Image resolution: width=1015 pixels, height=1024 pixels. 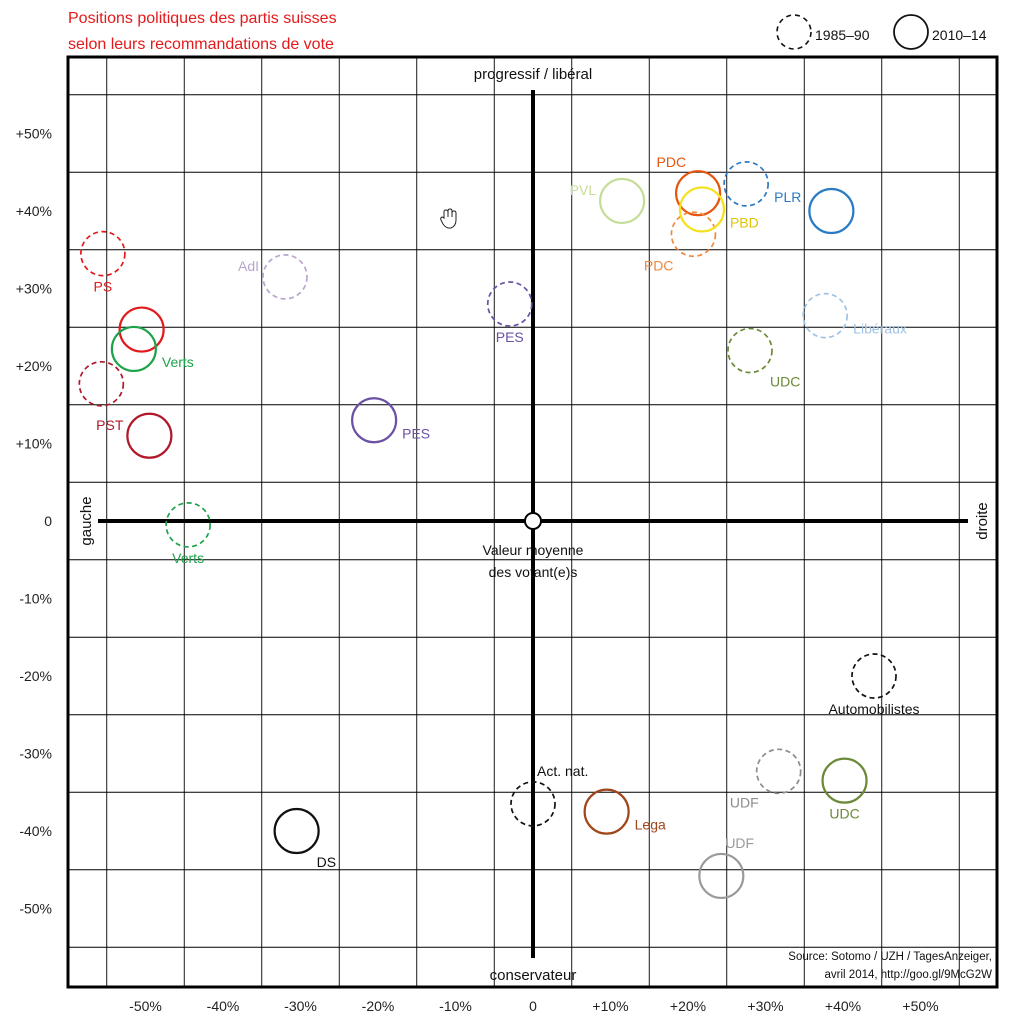 I want to click on x-tick-label: +40%, so click(x=843, y=1006).